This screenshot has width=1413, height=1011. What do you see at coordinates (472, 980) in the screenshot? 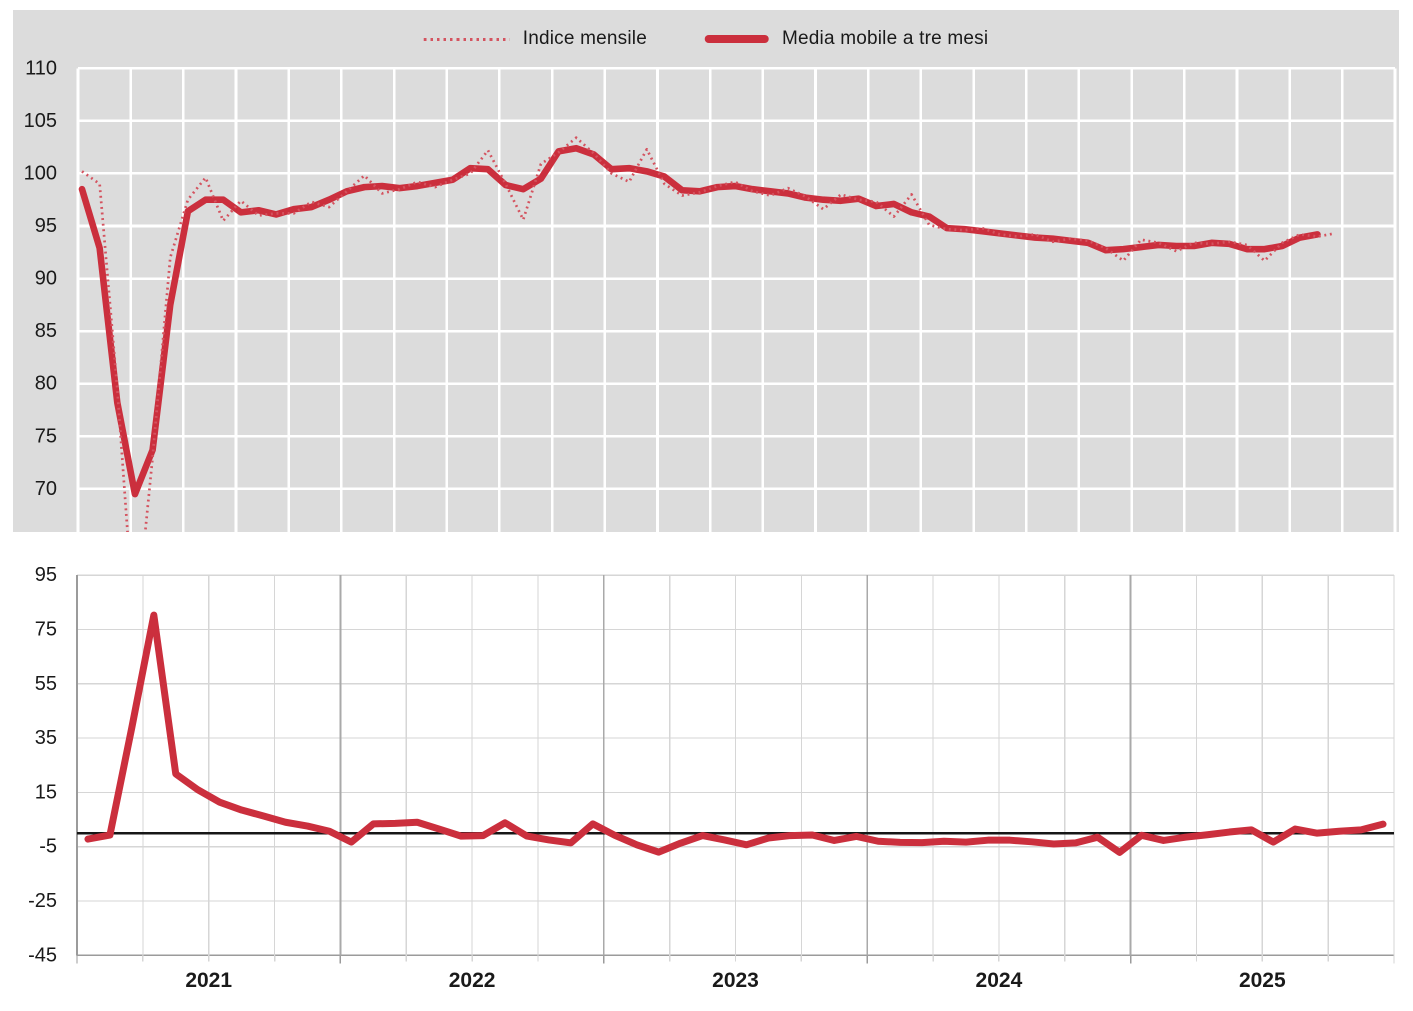
I see `year-label: 2022` at bounding box center [472, 980].